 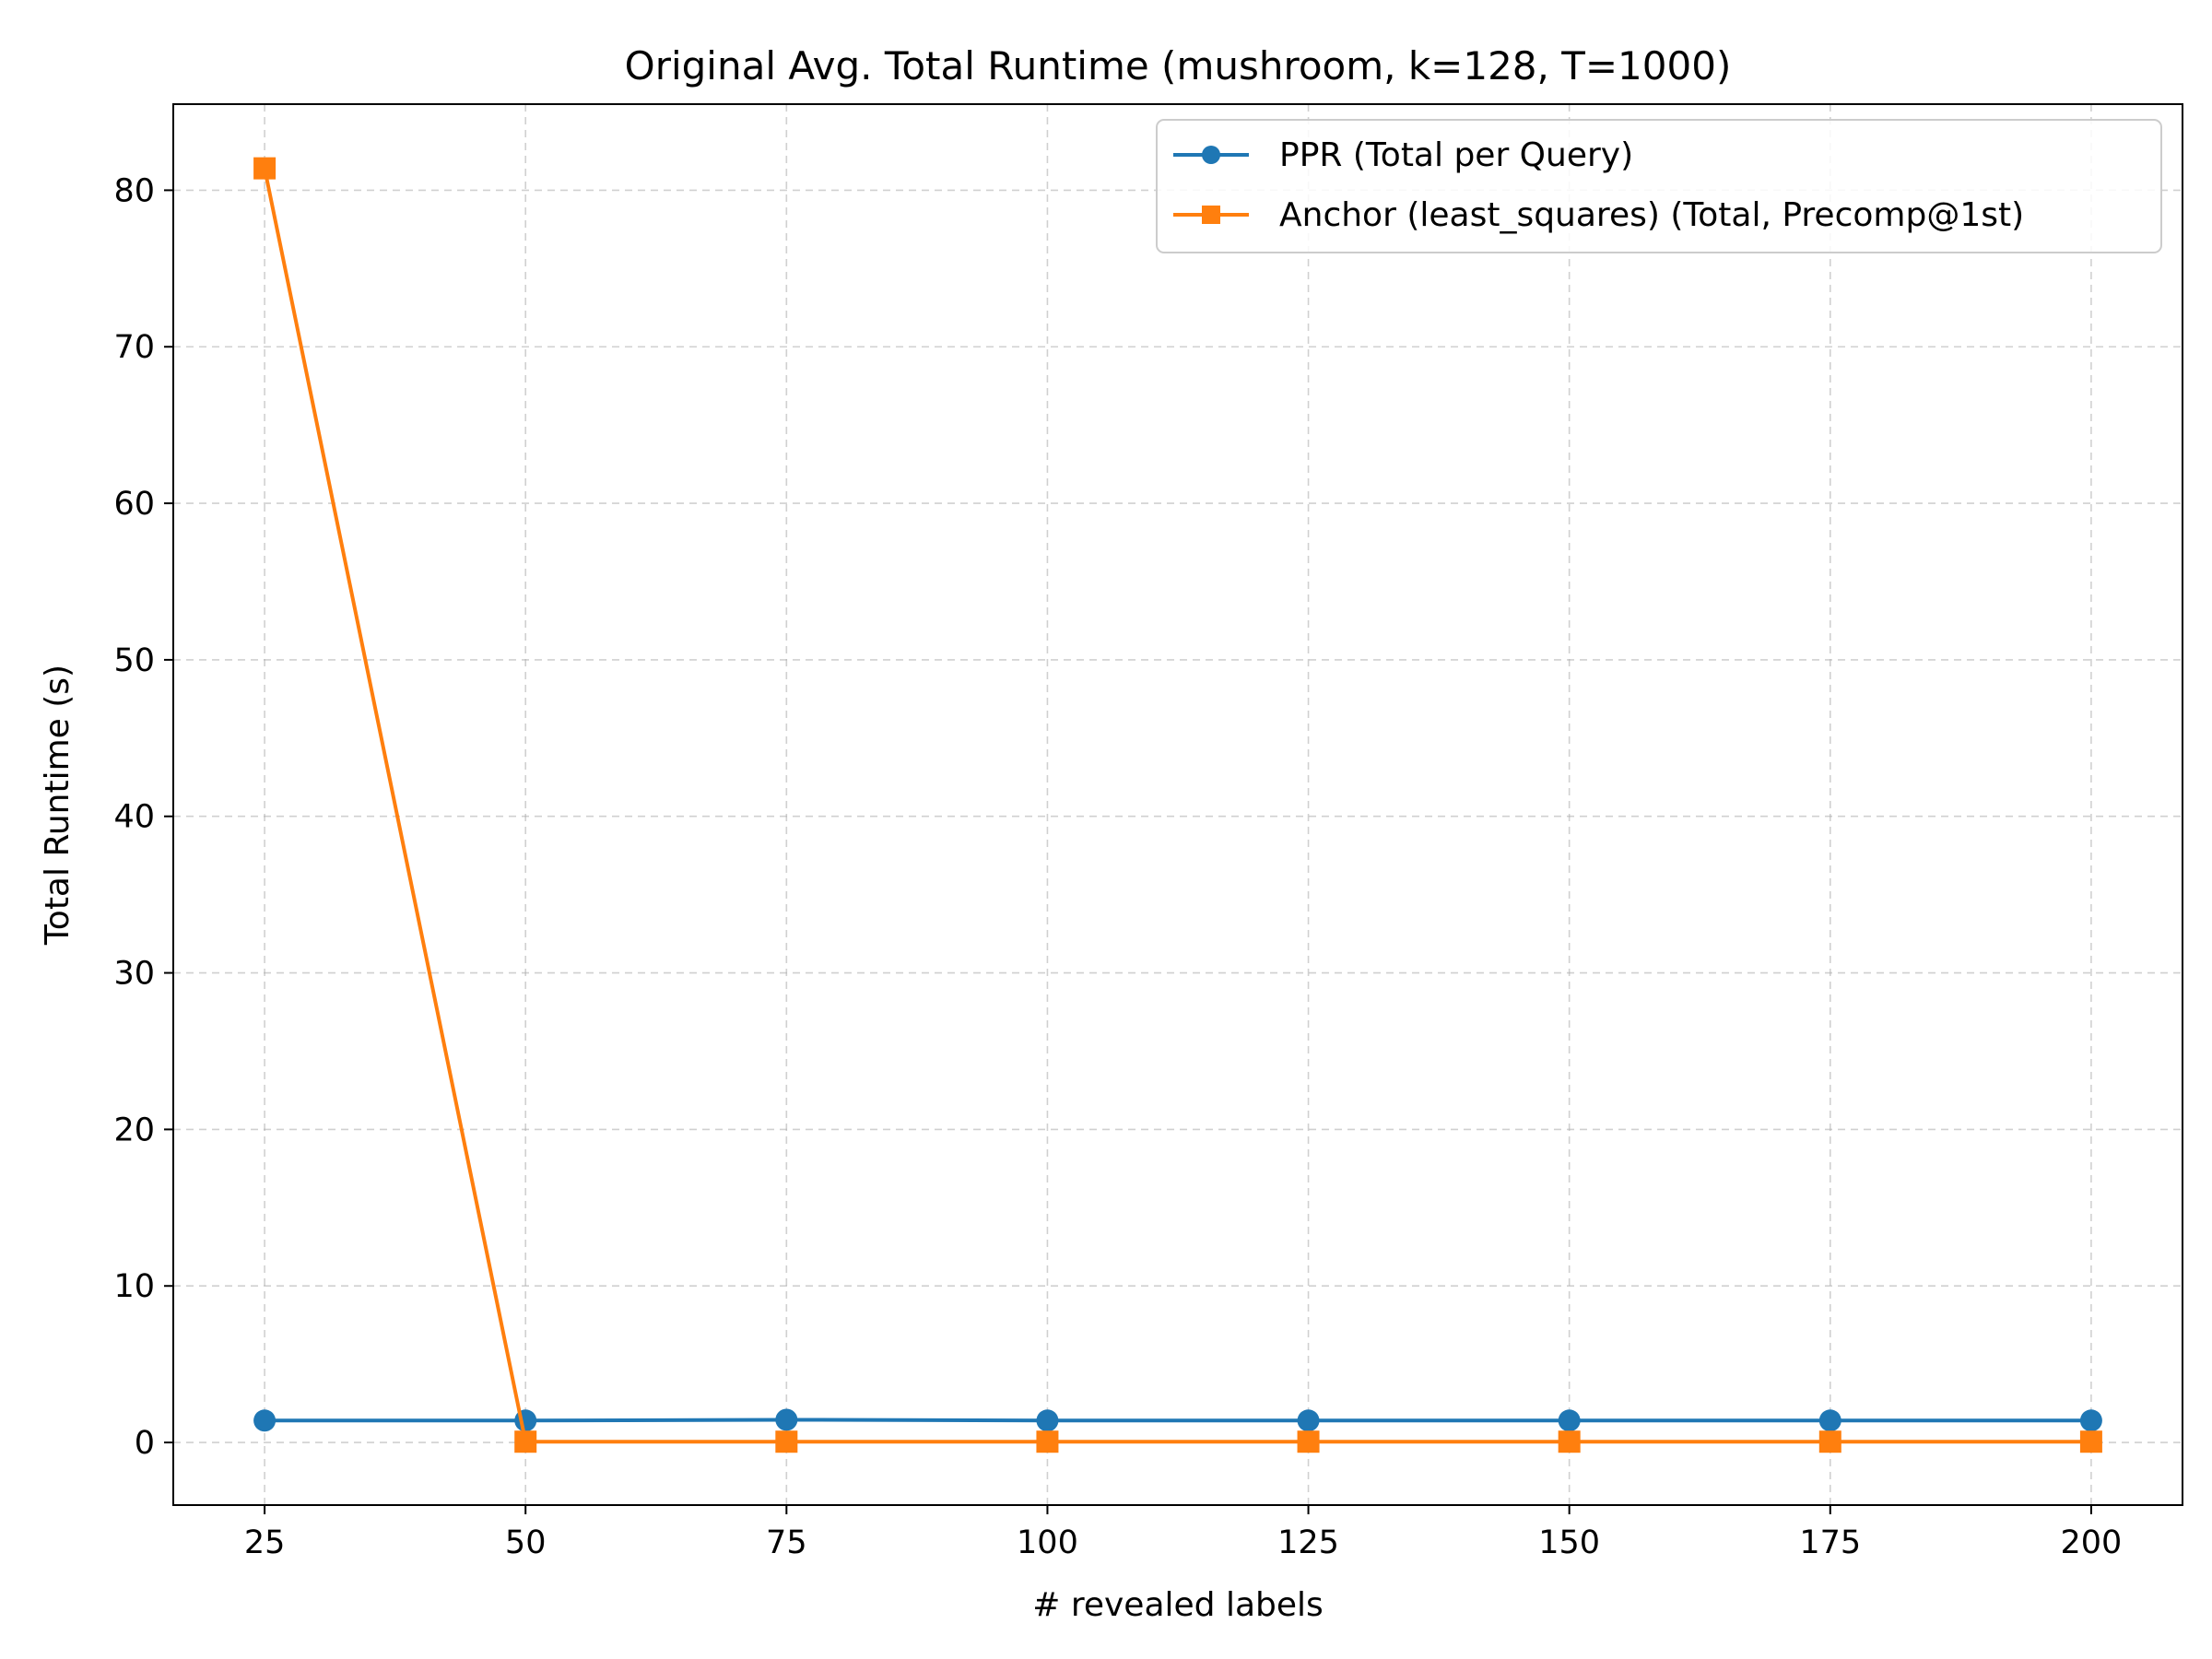 I want to click on y-tick-label: 20, so click(x=134, y=1130).